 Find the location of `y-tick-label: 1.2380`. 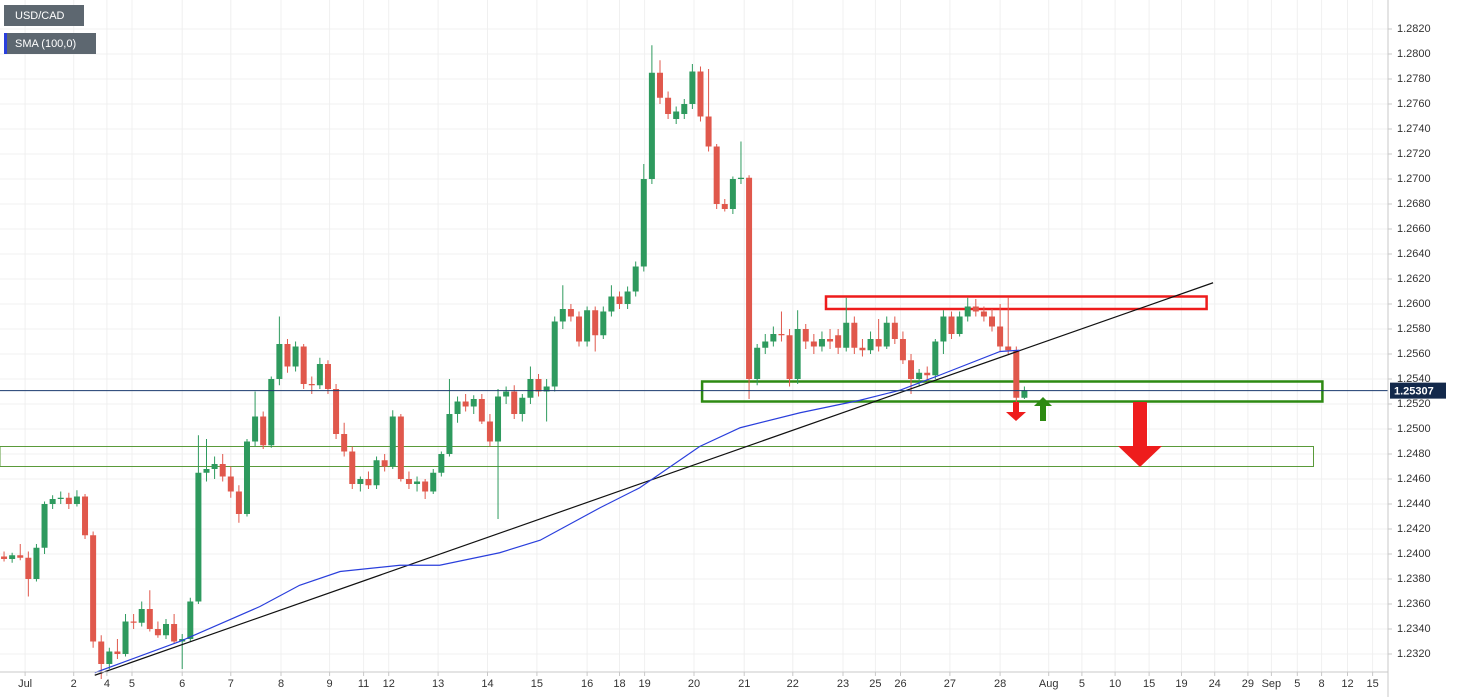

y-tick-label: 1.2380 is located at coordinates (1414, 579).